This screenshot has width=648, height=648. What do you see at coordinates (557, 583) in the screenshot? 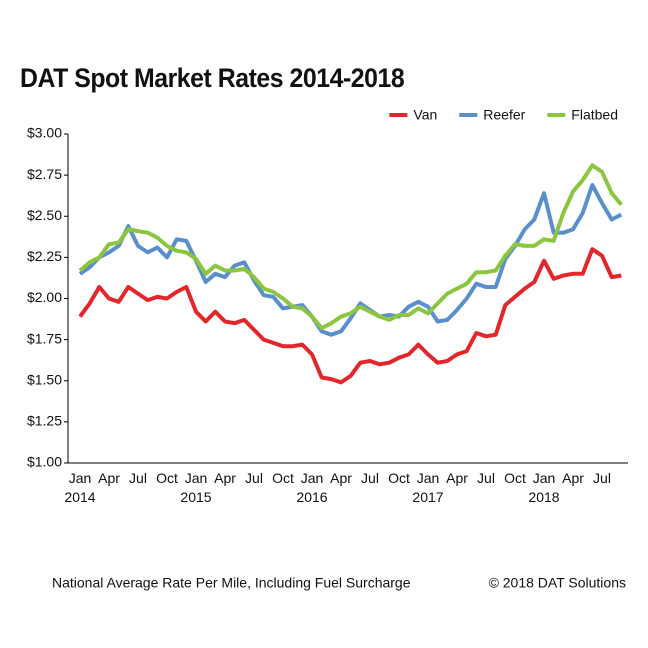
I see `source: © 2018 DAT Solutions` at bounding box center [557, 583].